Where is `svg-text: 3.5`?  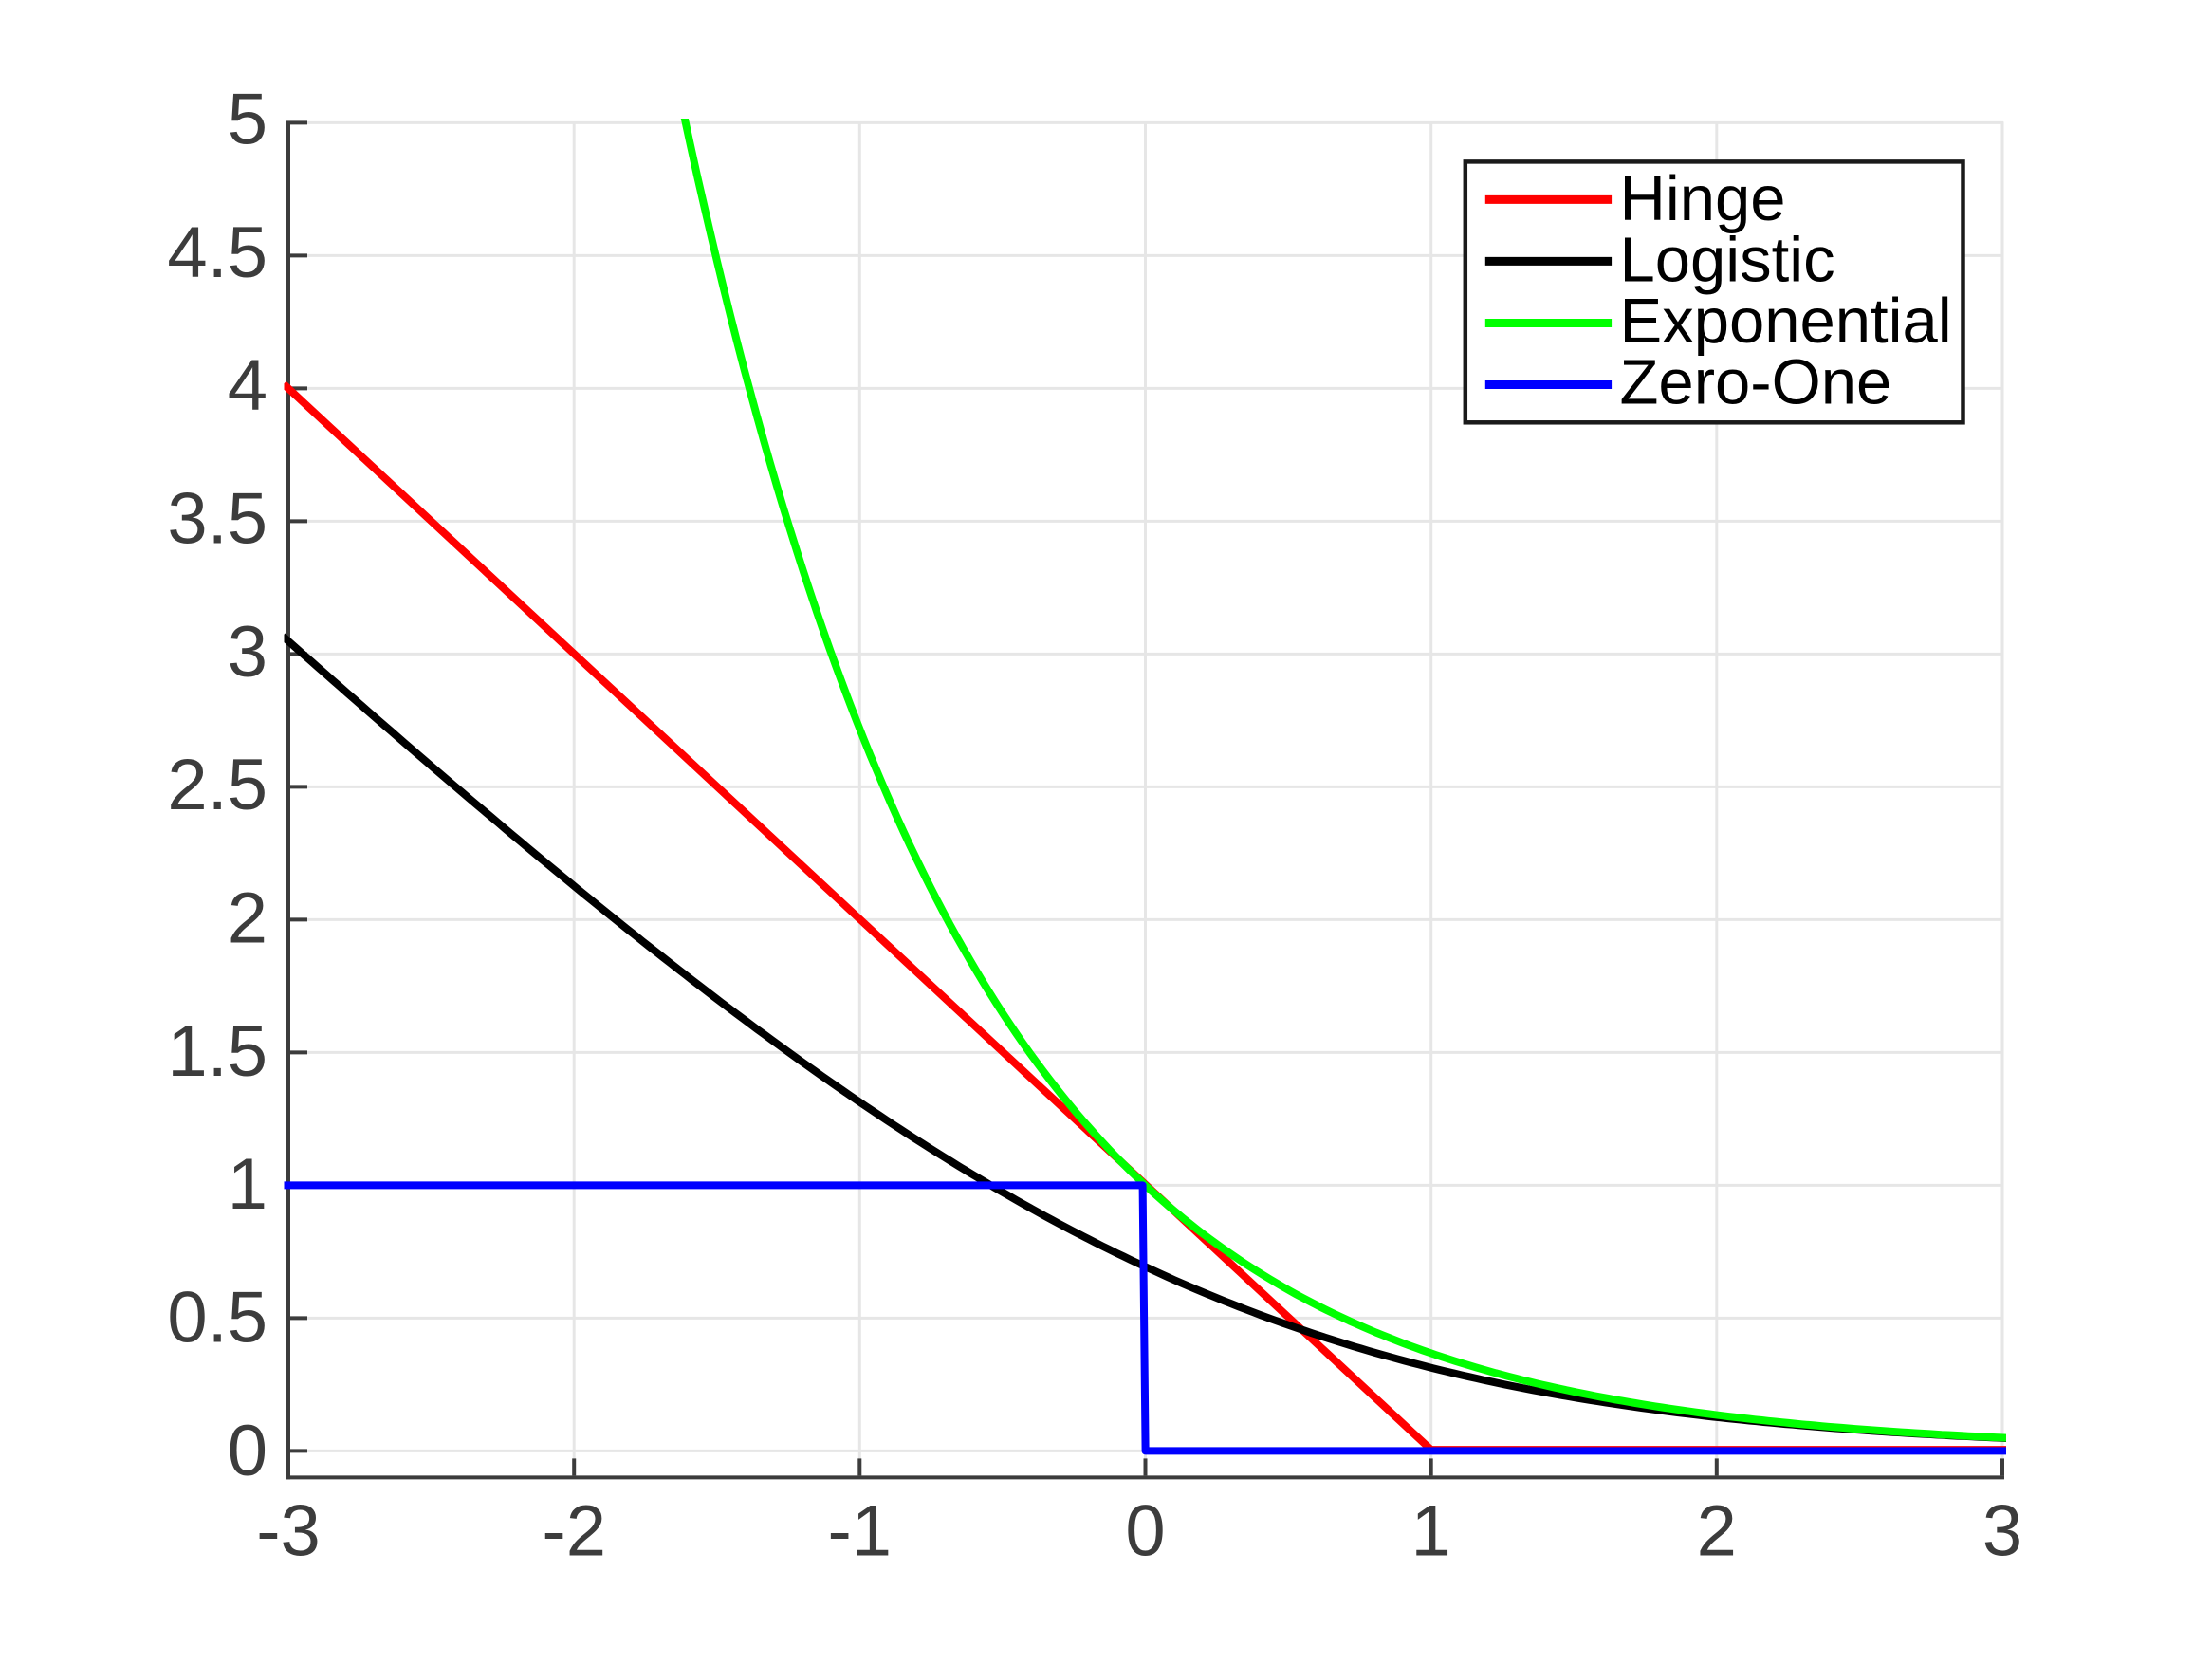
svg-text: 3.5 is located at coordinates (217, 520).